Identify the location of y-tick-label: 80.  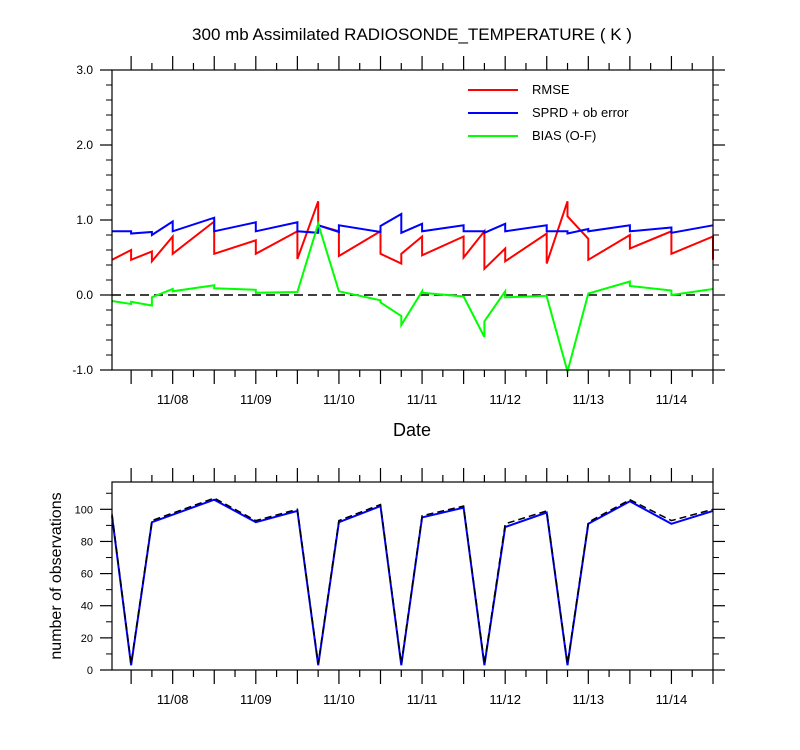
(87, 542).